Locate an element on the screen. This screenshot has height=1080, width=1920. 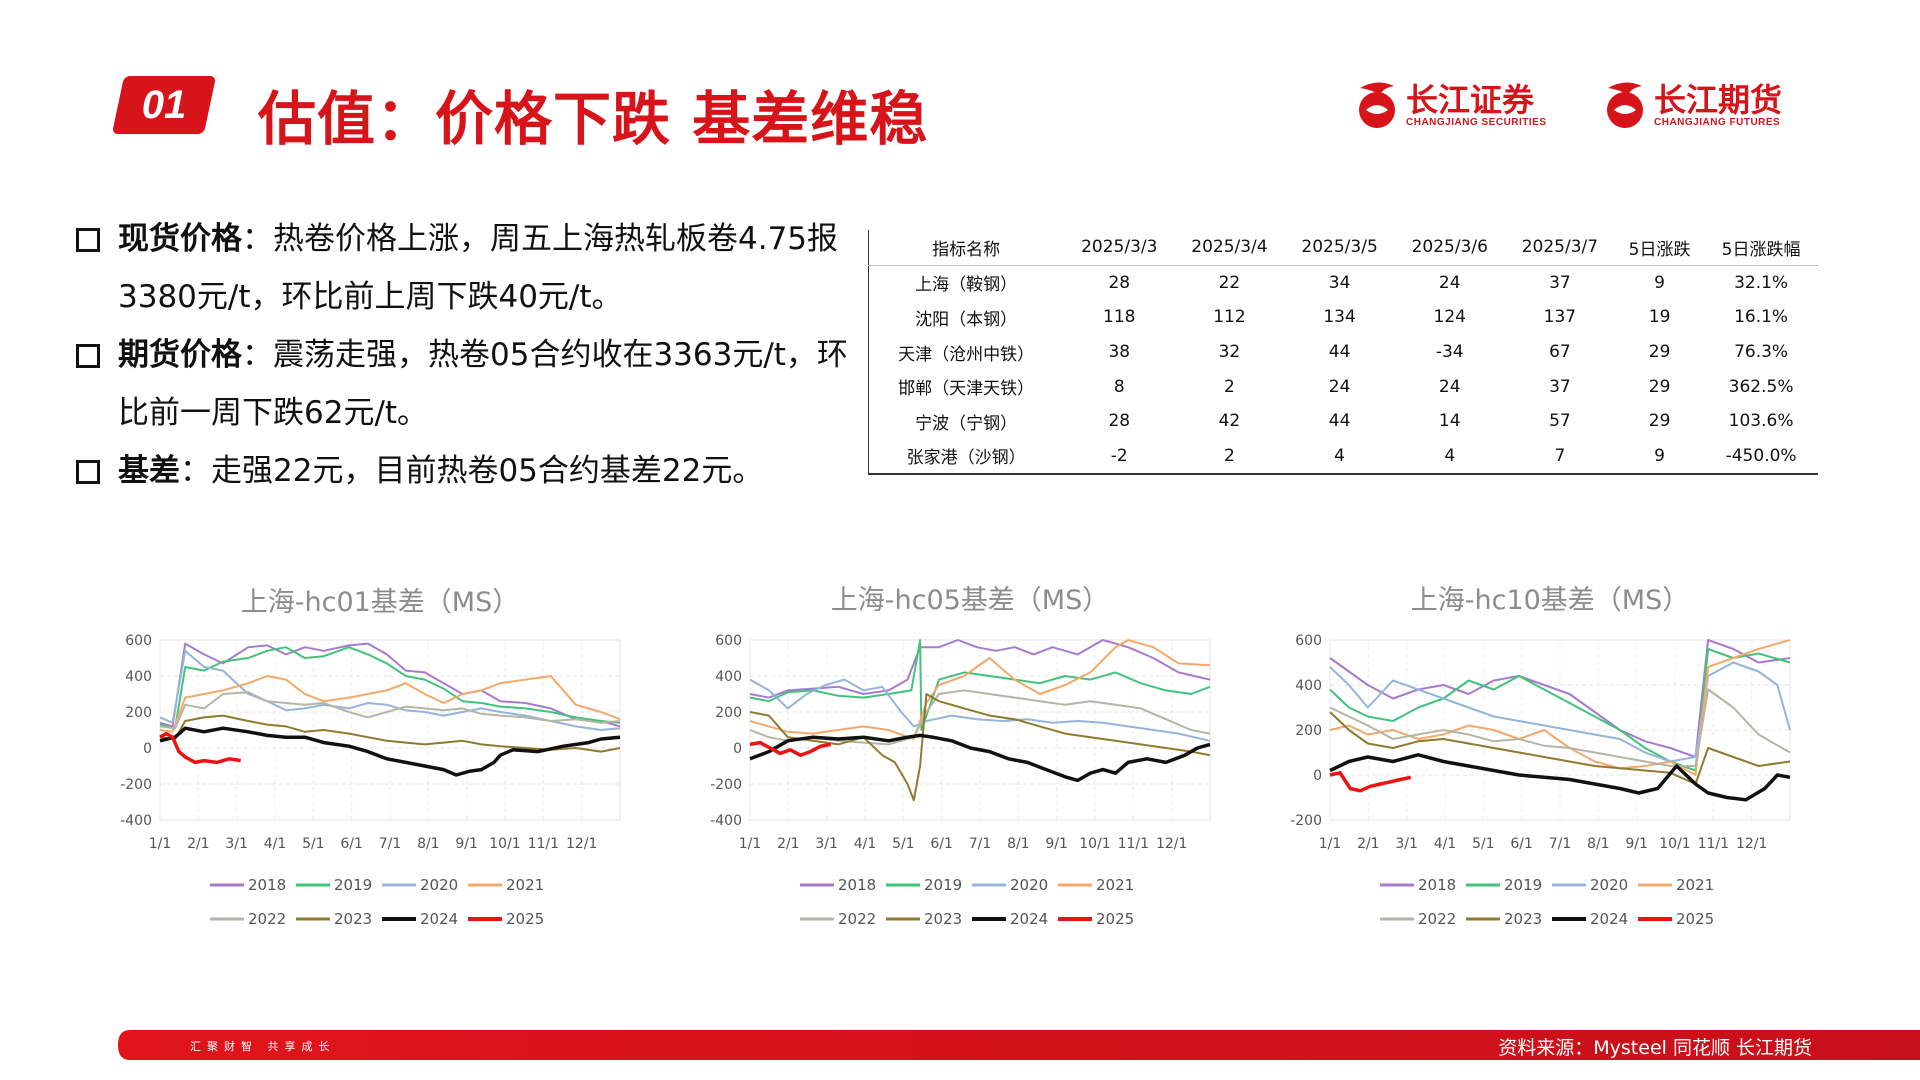
table-cell: 19 is located at coordinates (1659, 317).